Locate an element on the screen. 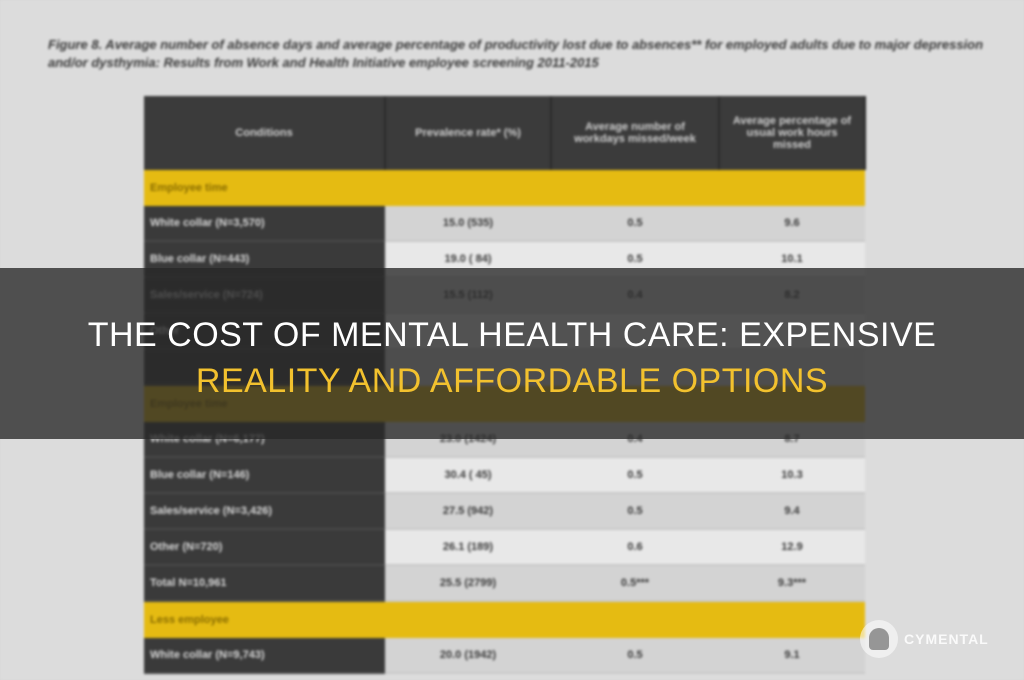 This screenshot has height=680, width=1024. table-row: White collar (N=3,570) 15.0 (535) 0.5 9.6 is located at coordinates (504, 224).